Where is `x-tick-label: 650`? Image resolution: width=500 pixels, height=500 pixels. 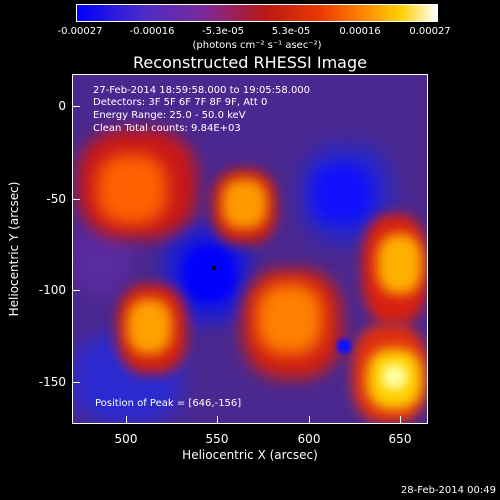 x-tick-label: 650 is located at coordinates (400, 439).